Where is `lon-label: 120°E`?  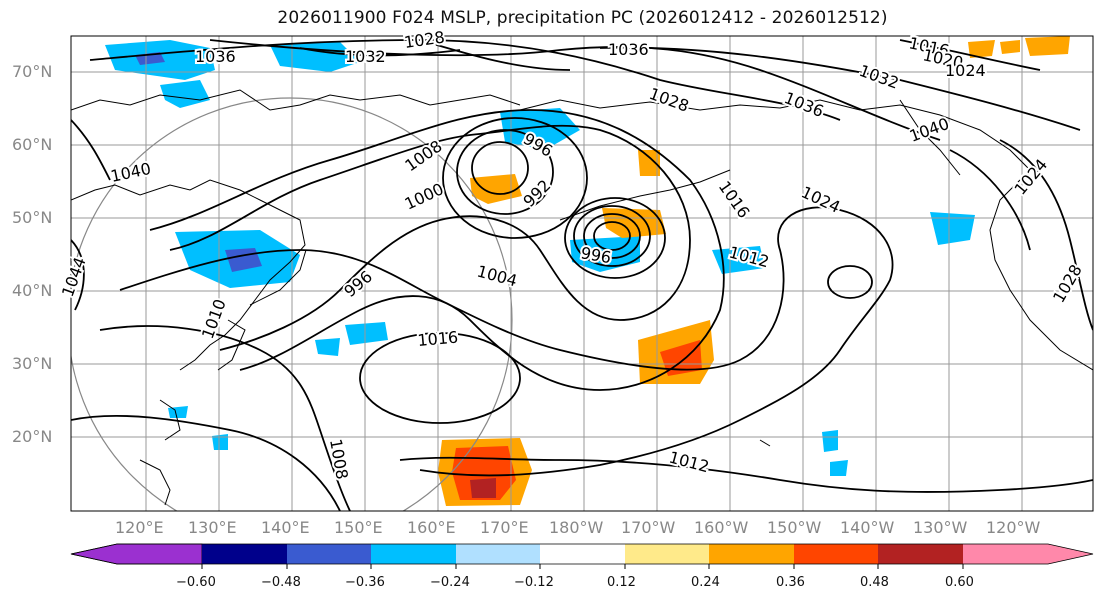 lon-label: 120°E is located at coordinates (139, 527).